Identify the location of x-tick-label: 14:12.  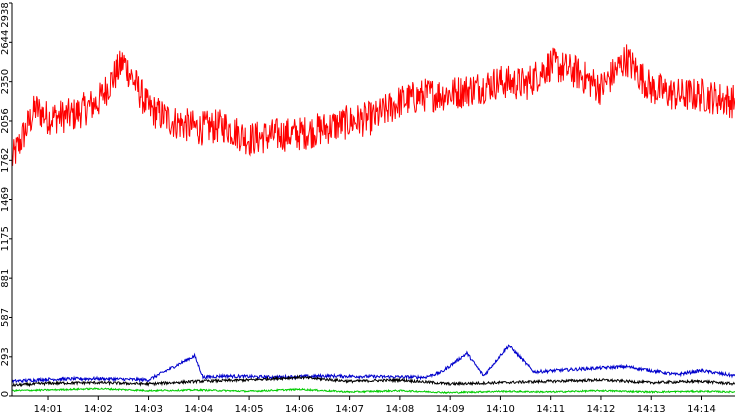
(601, 409).